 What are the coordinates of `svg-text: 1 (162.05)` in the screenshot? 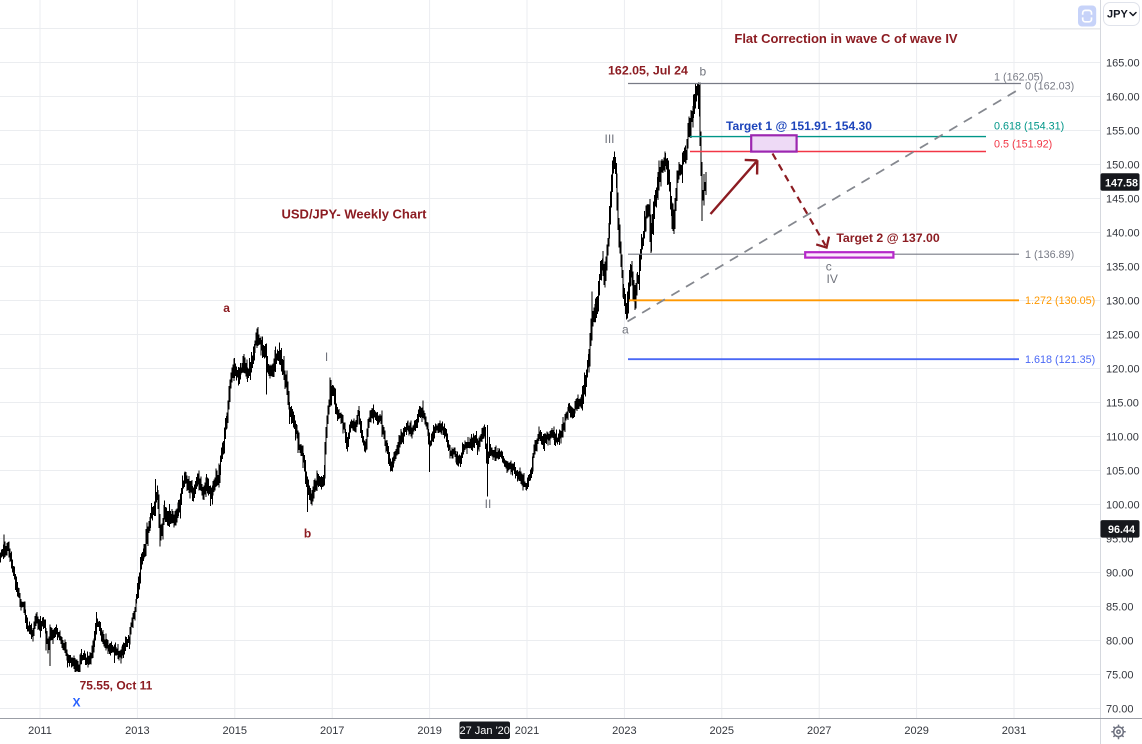 It's located at (1018, 77).